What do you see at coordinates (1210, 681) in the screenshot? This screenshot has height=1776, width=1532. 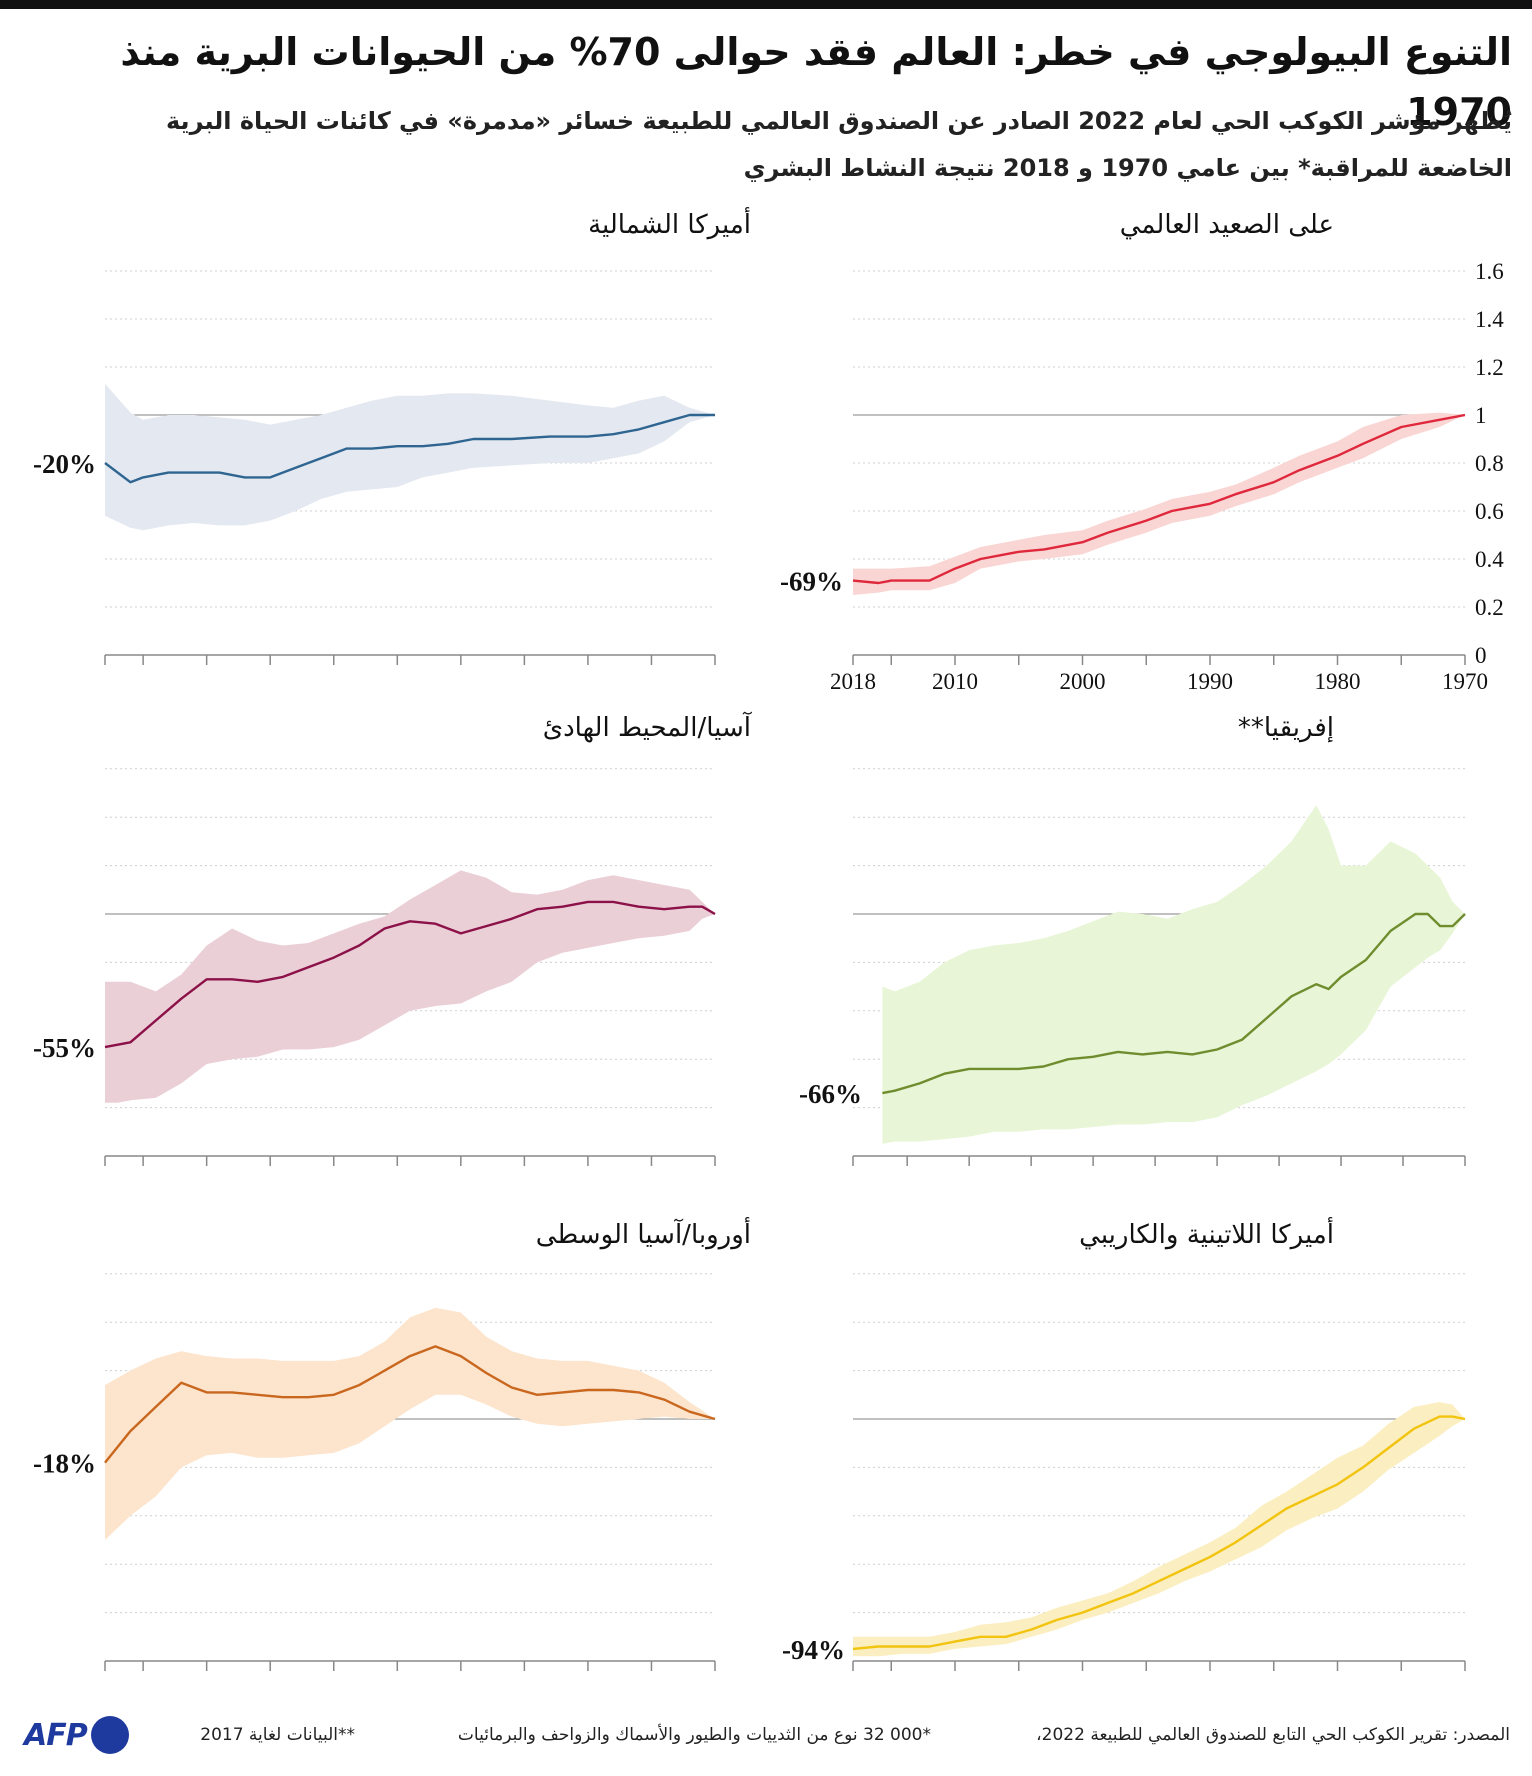 I see `x-tick-label: 1990` at bounding box center [1210, 681].